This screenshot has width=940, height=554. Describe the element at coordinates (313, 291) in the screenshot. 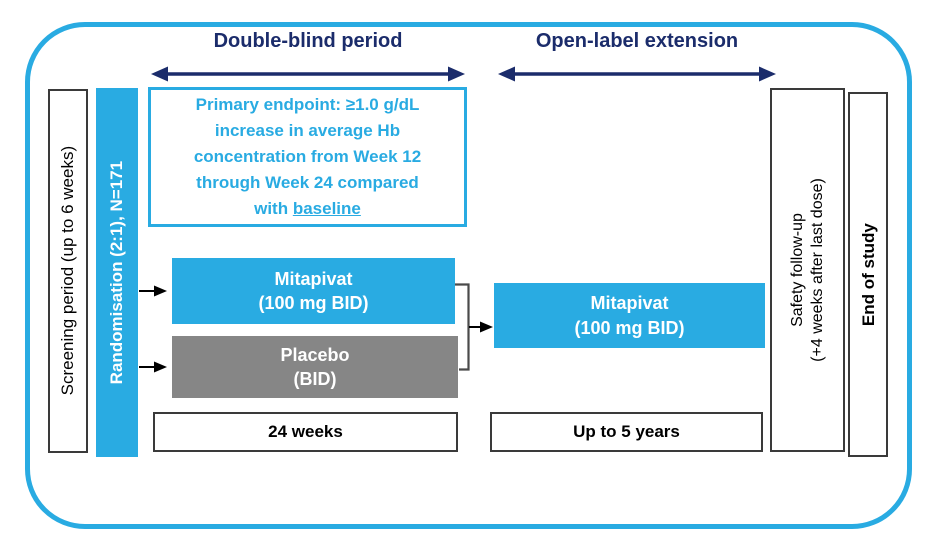

I see `mitapivat-double-blind-box: Mitapivat (100 mg BID)` at that location.